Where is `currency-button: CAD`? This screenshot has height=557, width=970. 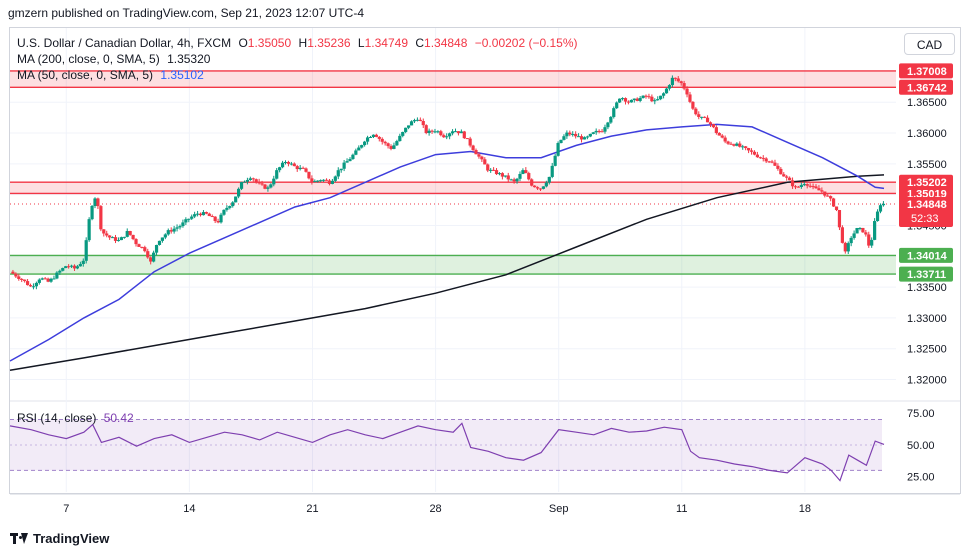 currency-button: CAD is located at coordinates (929, 44).